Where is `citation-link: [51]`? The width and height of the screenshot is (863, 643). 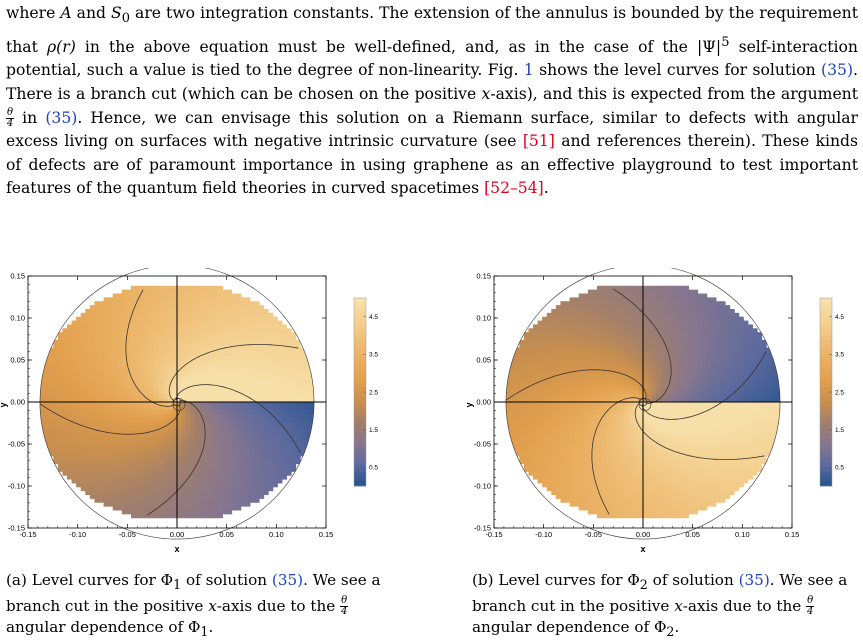
citation-link: [51] is located at coordinates (539, 141).